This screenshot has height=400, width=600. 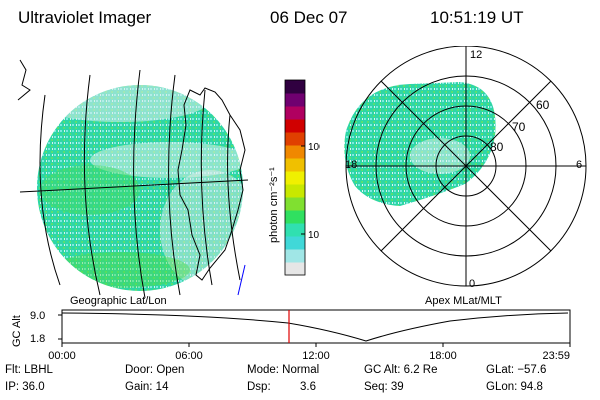 I want to click on color-scale-bar: 100 10 photon cm⁻²s⁻¹, so click(x=294, y=177).